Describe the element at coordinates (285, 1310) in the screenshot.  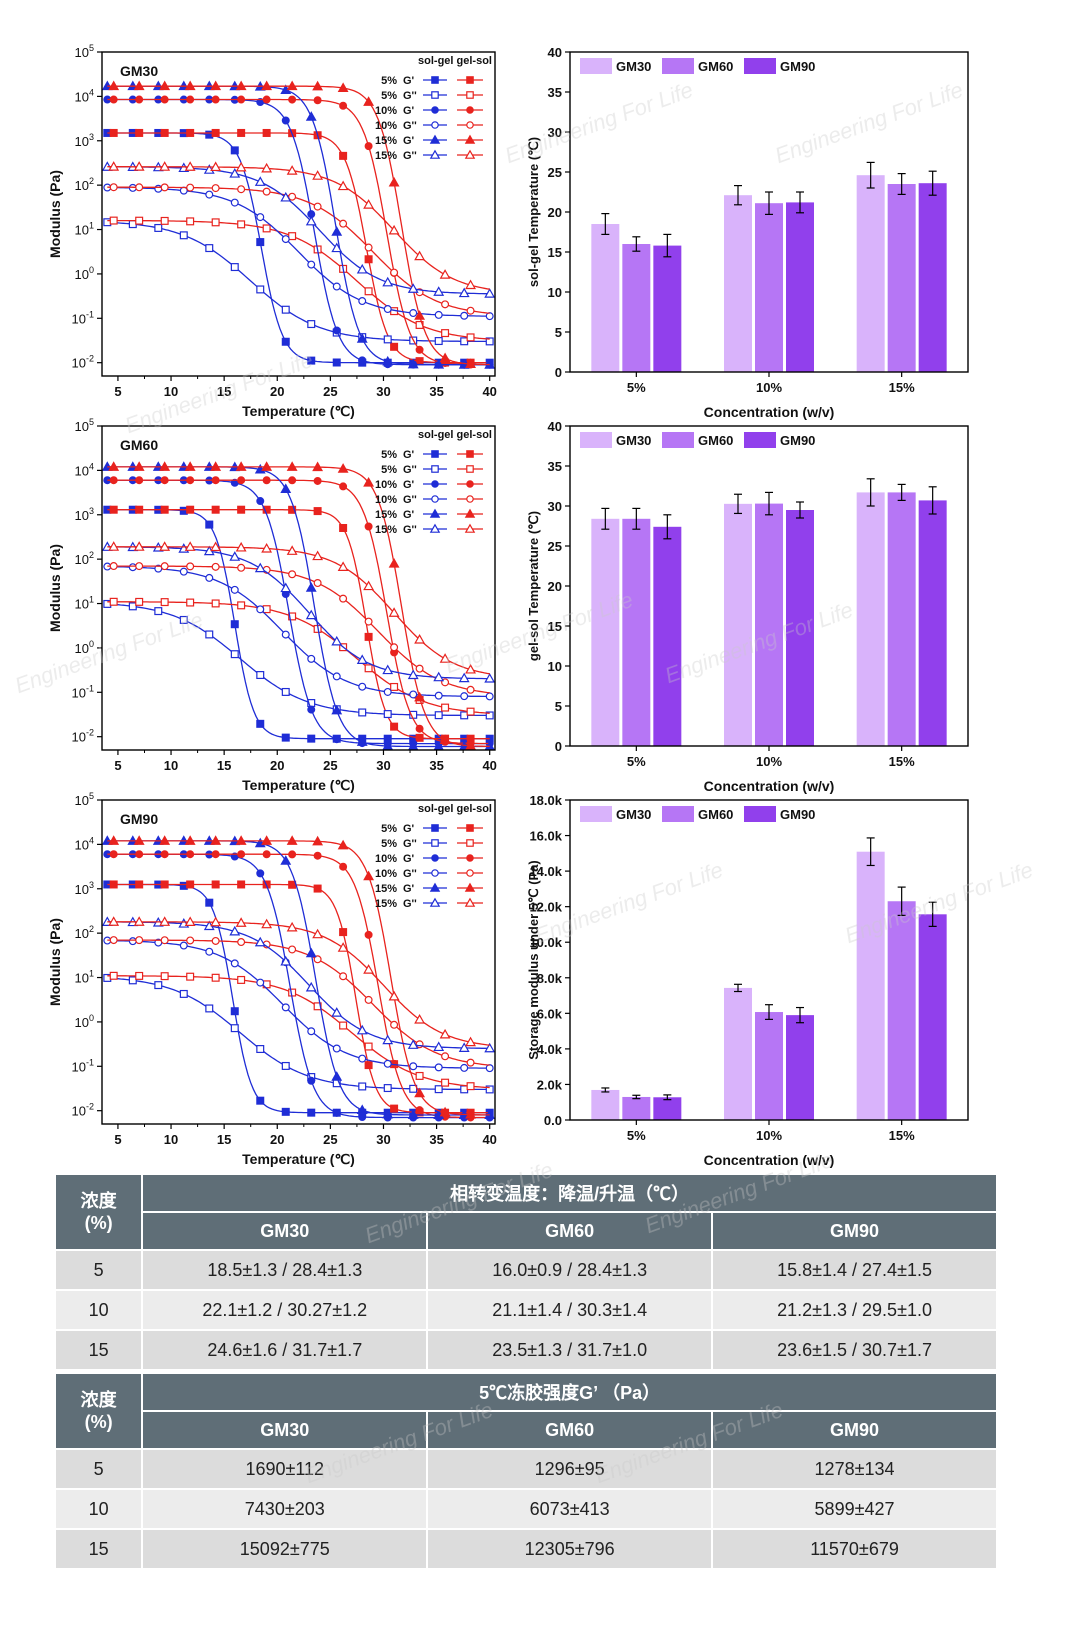
I see `value-cell: 22.1±1.2 / 30.27±1.2` at that location.